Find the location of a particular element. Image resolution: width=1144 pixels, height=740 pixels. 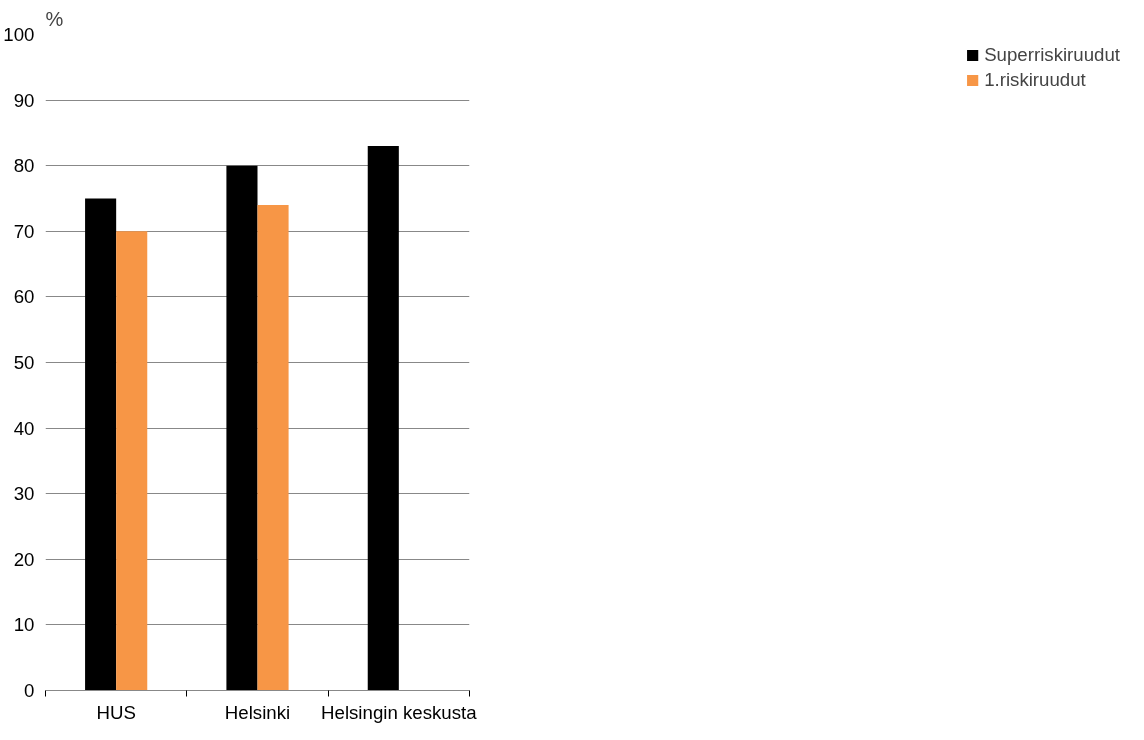

y-tick-label: 90 is located at coordinates (24, 100).